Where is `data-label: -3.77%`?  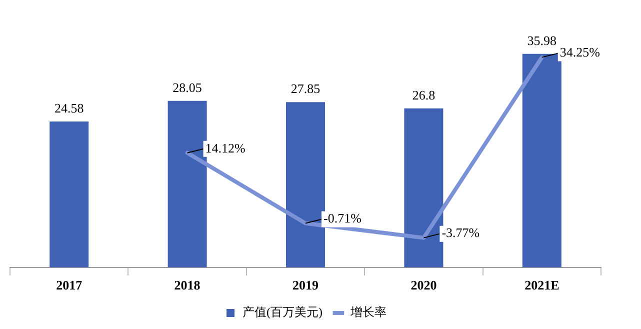 data-label: -3.77% is located at coordinates (461, 232).